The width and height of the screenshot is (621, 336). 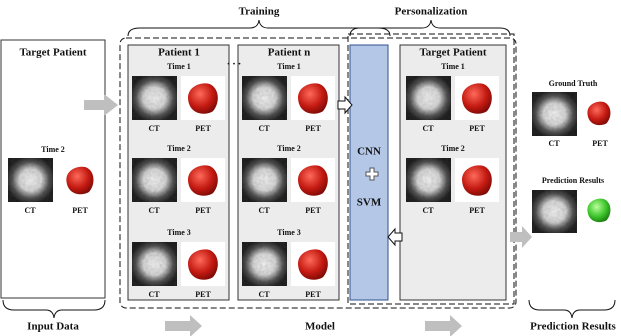 I want to click on caption: Input Data, so click(x=53, y=327).